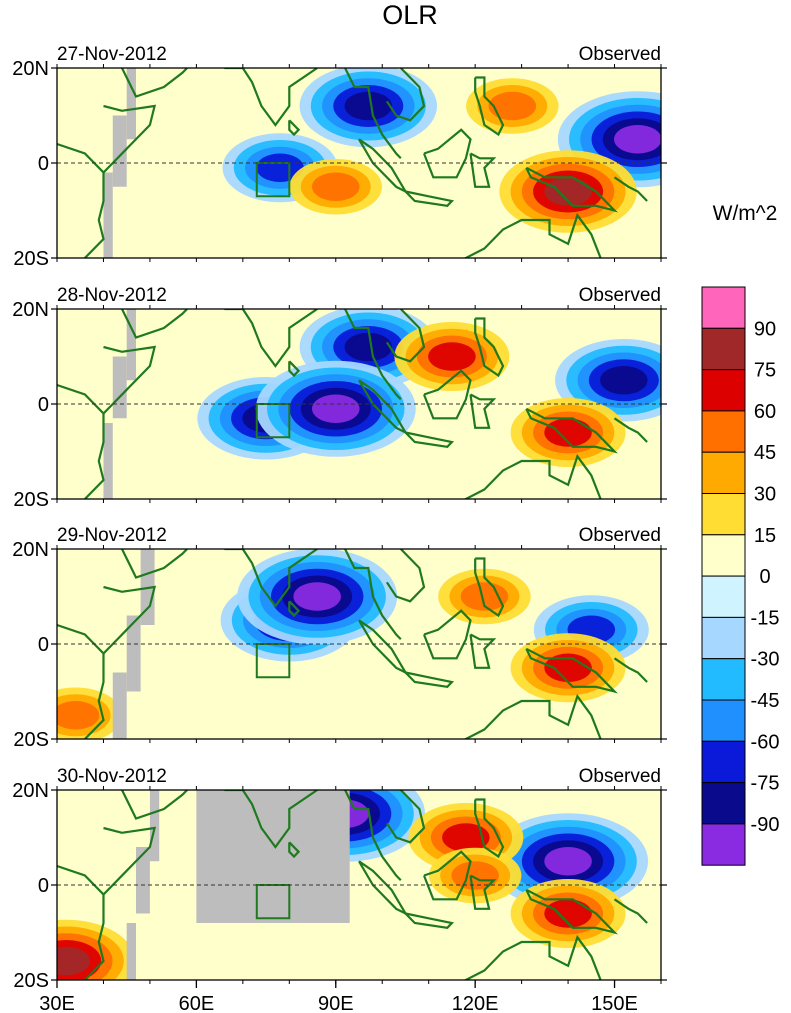  What do you see at coordinates (336, 1003) in the screenshot?
I see `x-tick-label: 90E` at bounding box center [336, 1003].